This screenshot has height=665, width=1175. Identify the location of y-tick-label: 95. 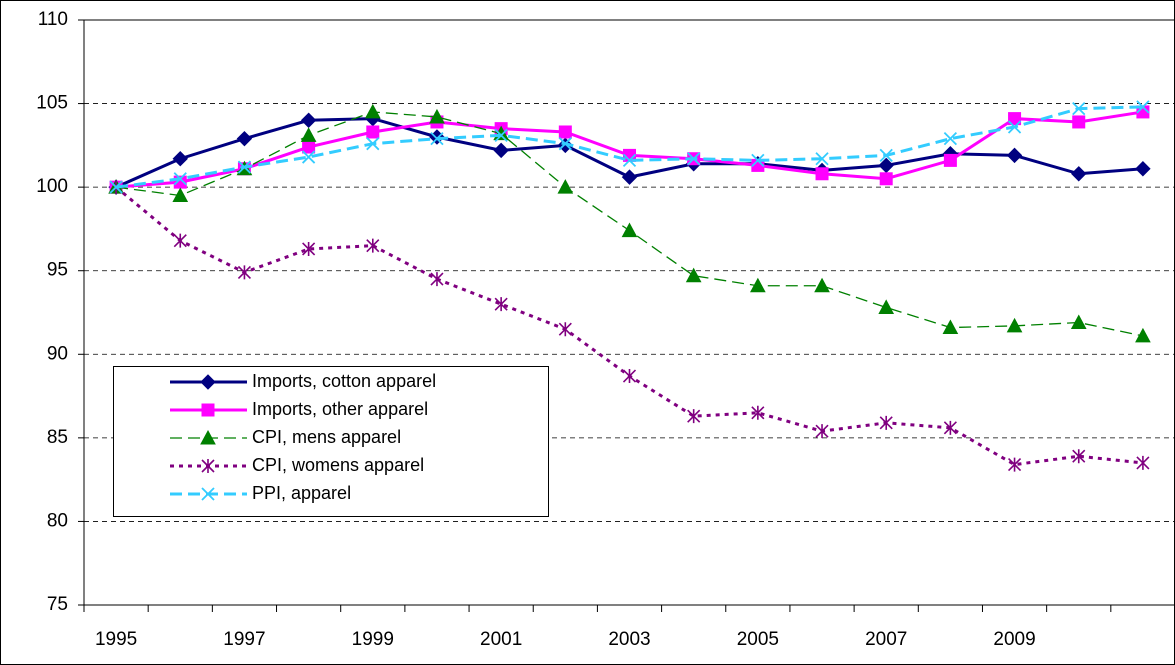
(57, 270).